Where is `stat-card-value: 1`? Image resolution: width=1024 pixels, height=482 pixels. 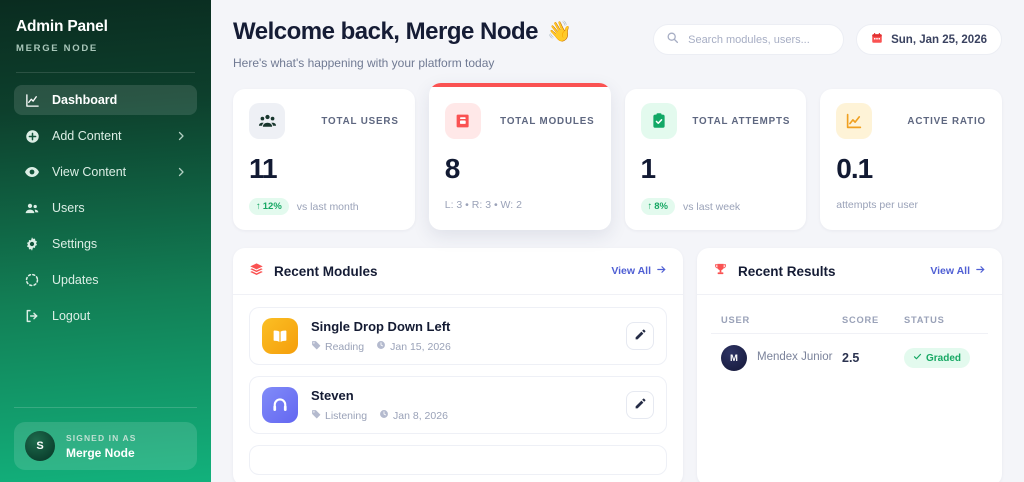
stat-card-value: 1 is located at coordinates (648, 168).